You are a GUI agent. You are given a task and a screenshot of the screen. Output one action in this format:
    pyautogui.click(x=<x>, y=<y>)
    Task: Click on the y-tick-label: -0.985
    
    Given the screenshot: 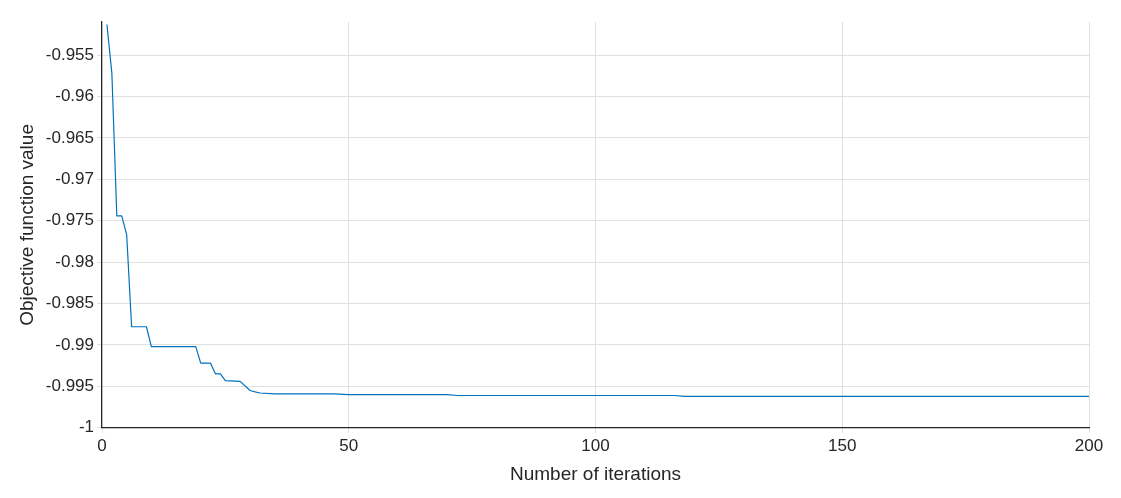 What is the action you would take?
    pyautogui.click(x=69, y=303)
    